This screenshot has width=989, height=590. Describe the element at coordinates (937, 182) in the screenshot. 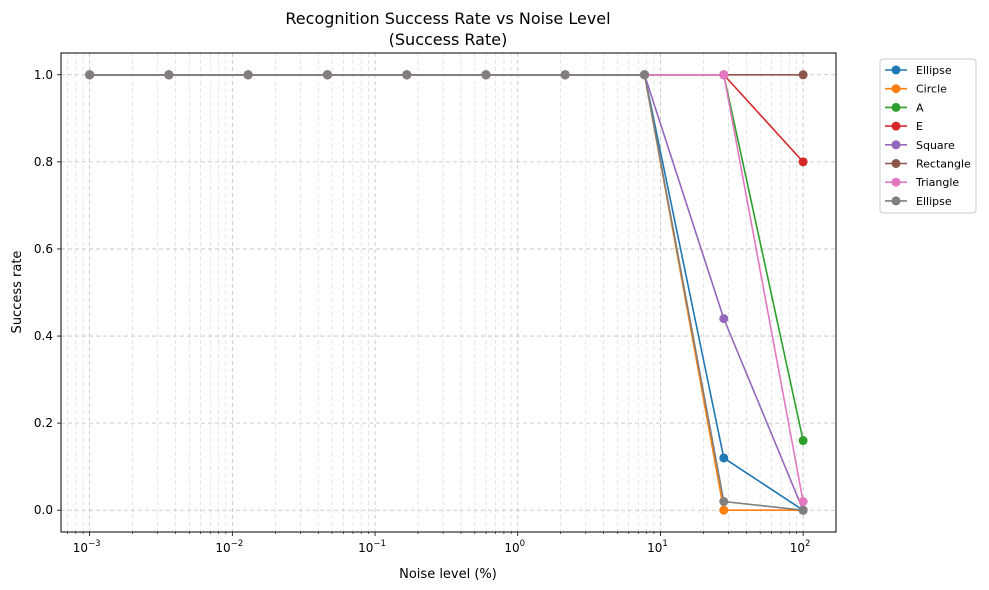

I see `legend-label: Triangle` at that location.